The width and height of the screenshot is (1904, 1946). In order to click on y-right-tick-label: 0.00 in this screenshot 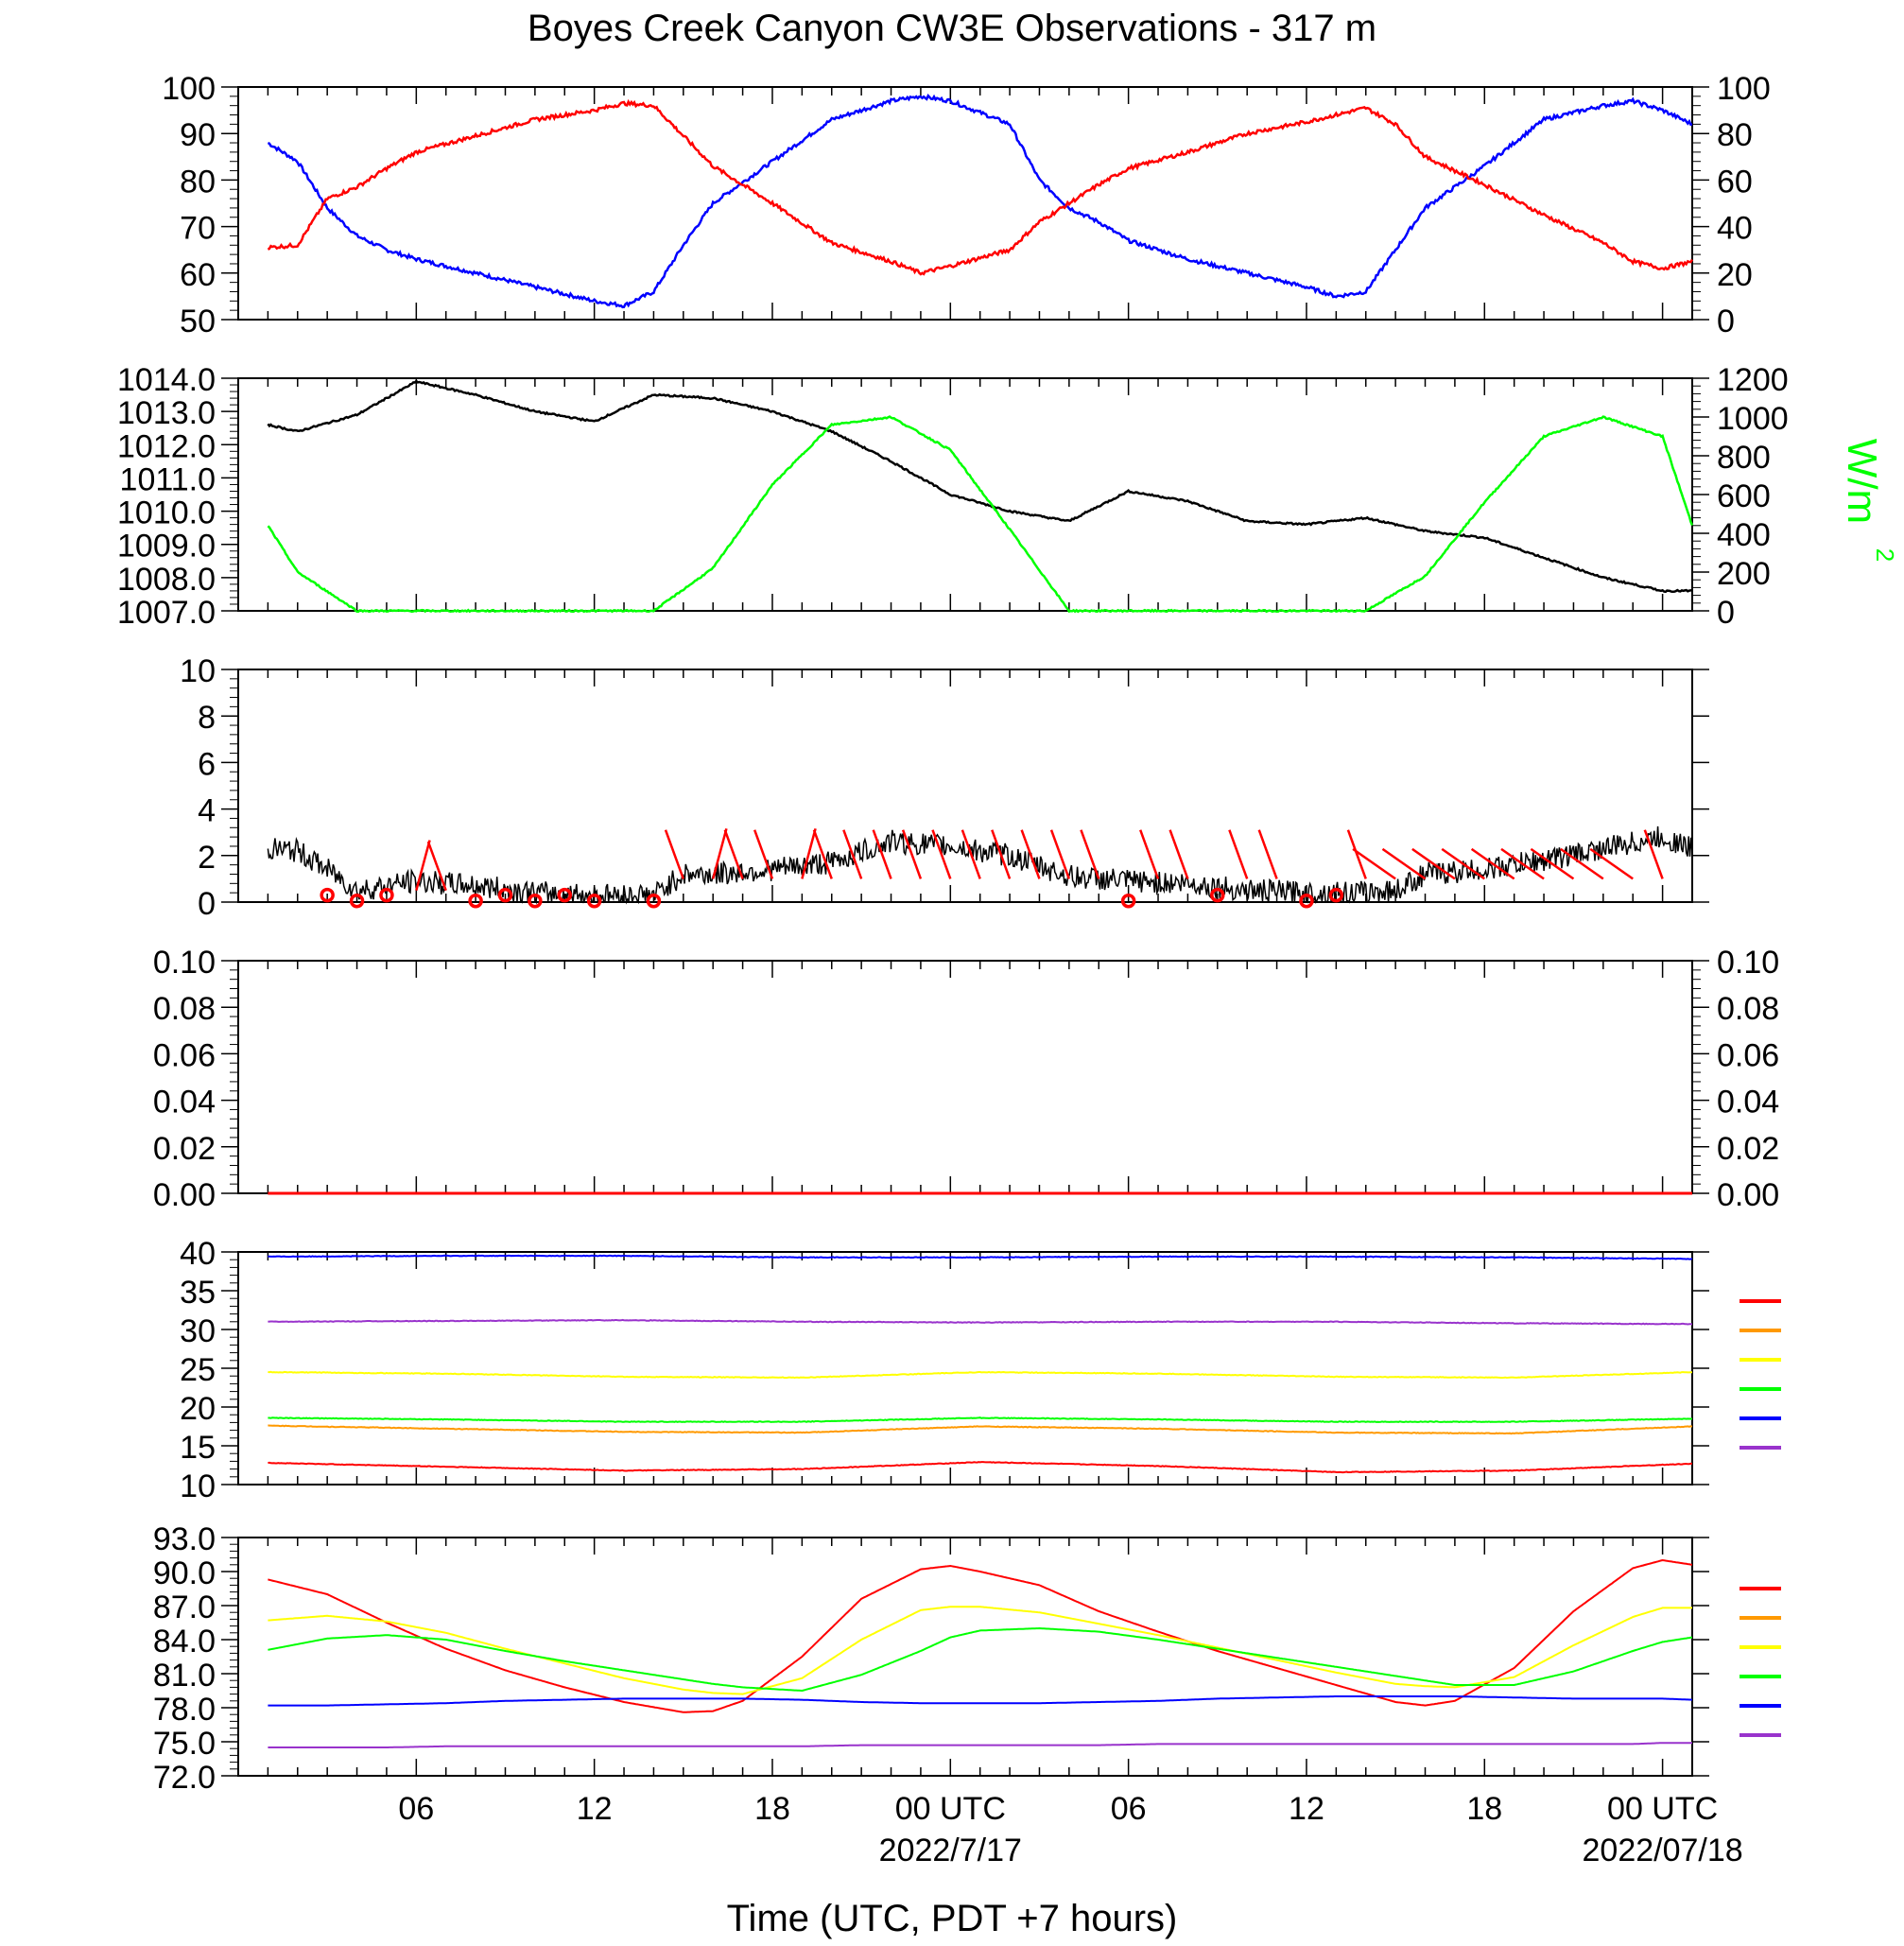, I will do `click(1748, 1195)`.